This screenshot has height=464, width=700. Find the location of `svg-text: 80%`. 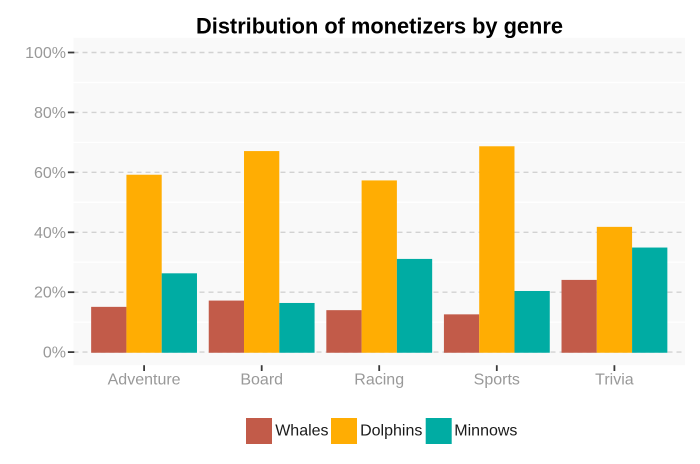

svg-text: 80% is located at coordinates (50, 113).